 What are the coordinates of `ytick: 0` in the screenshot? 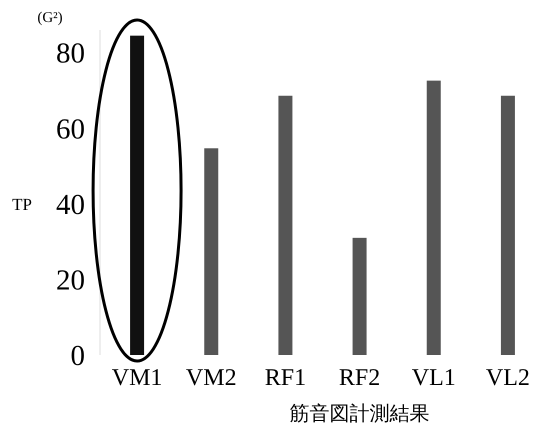 It's located at (77, 356).